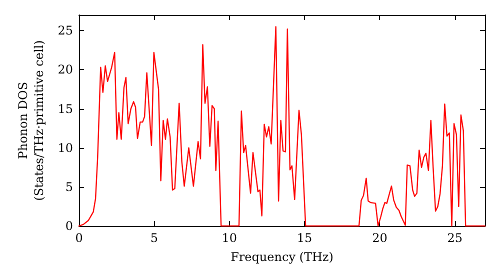 The height and width of the screenshot is (280, 500). I want to click on y-axis-title: Phonon DOS (States/THz·primitive cell), so click(31, 120).